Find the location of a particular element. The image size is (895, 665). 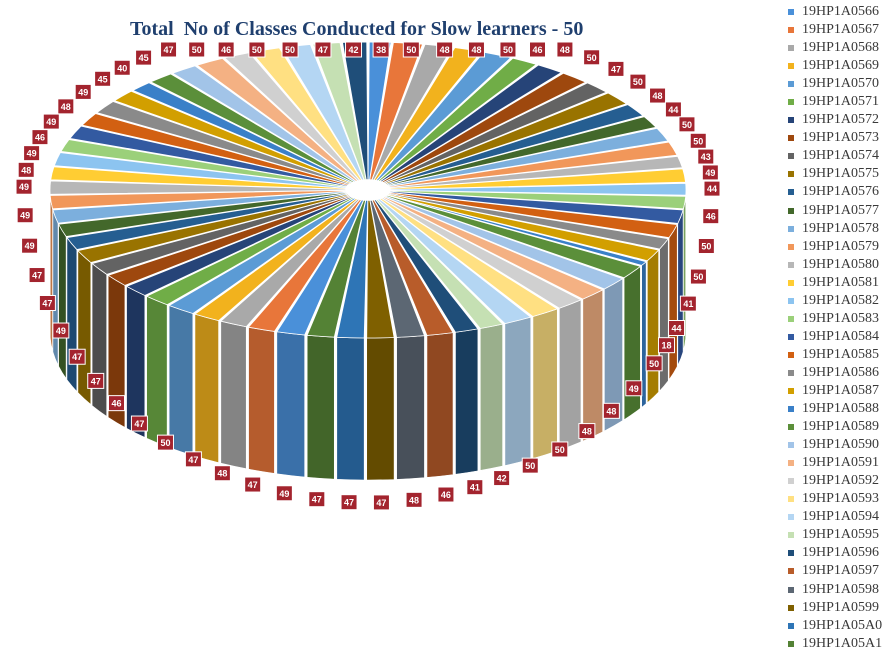

legend-entry: 19HP1A0584 is located at coordinates (839, 337).